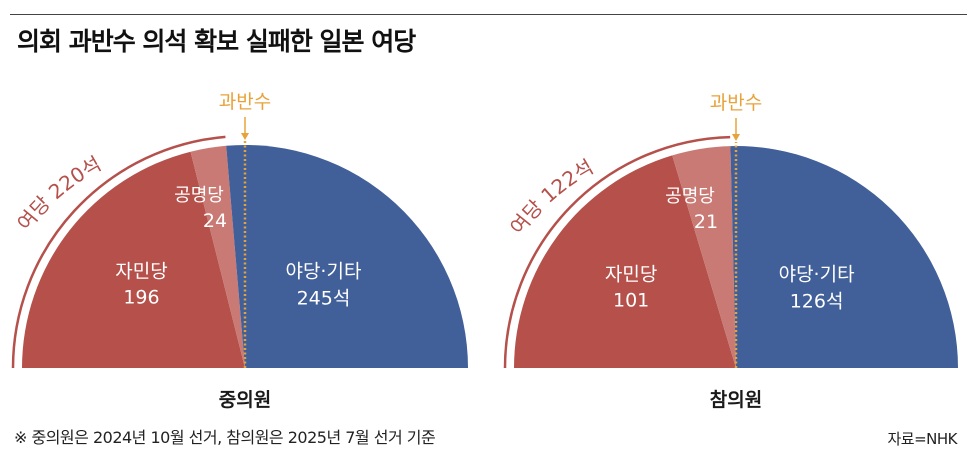  What do you see at coordinates (216, 41) in the screenshot?
I see `chart-title: 의회 과반수 의석 확보 실패한 일본 여당` at bounding box center [216, 41].